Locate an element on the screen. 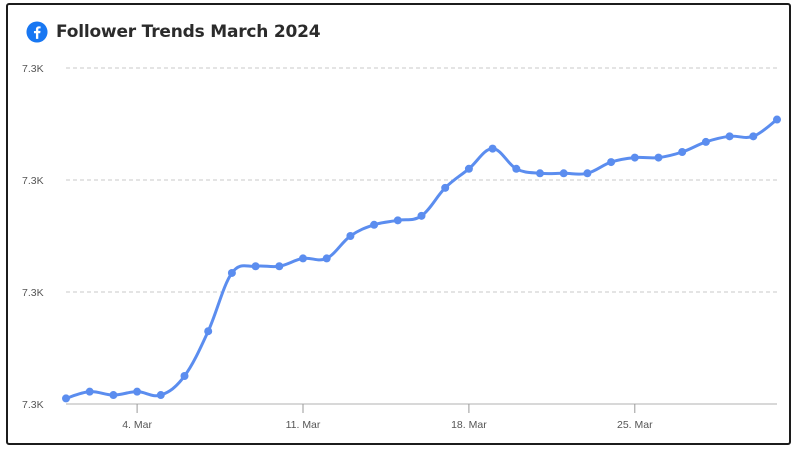 This screenshot has width=801, height=451. y-axis-labels: 7.3K 7.3K 7.3K 7.3K is located at coordinates (33, 237).